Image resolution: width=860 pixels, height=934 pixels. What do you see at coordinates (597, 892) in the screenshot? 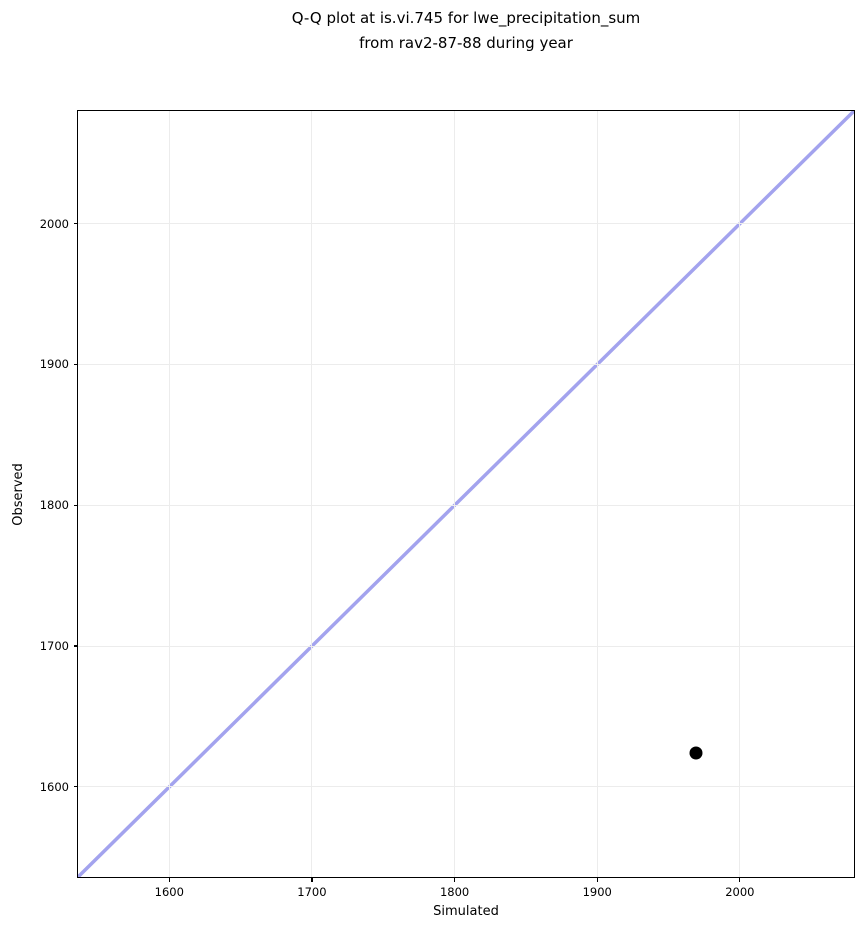
I see `x-tick-label: 1900` at bounding box center [597, 892].